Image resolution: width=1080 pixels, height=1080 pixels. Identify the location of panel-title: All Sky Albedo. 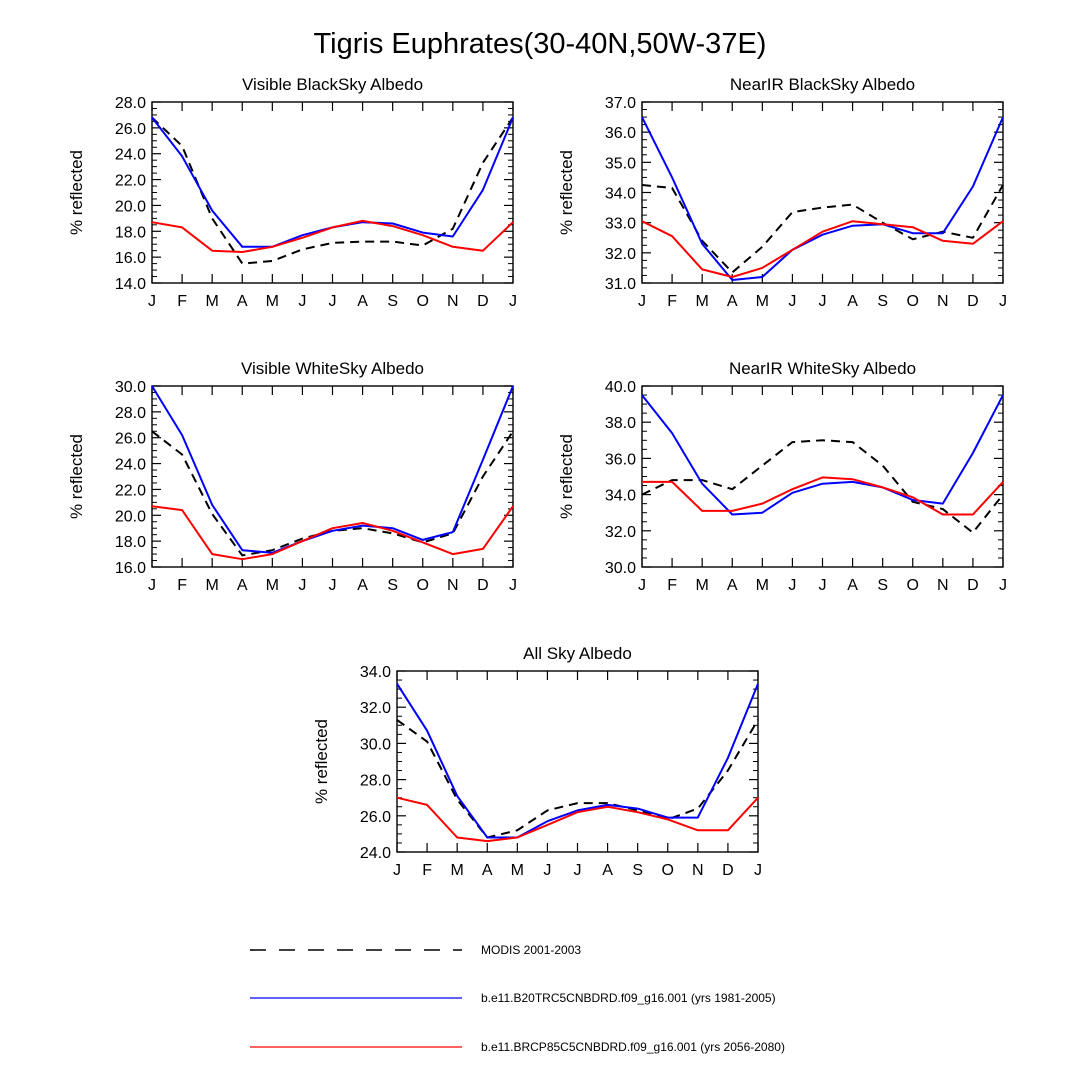
(577, 653).